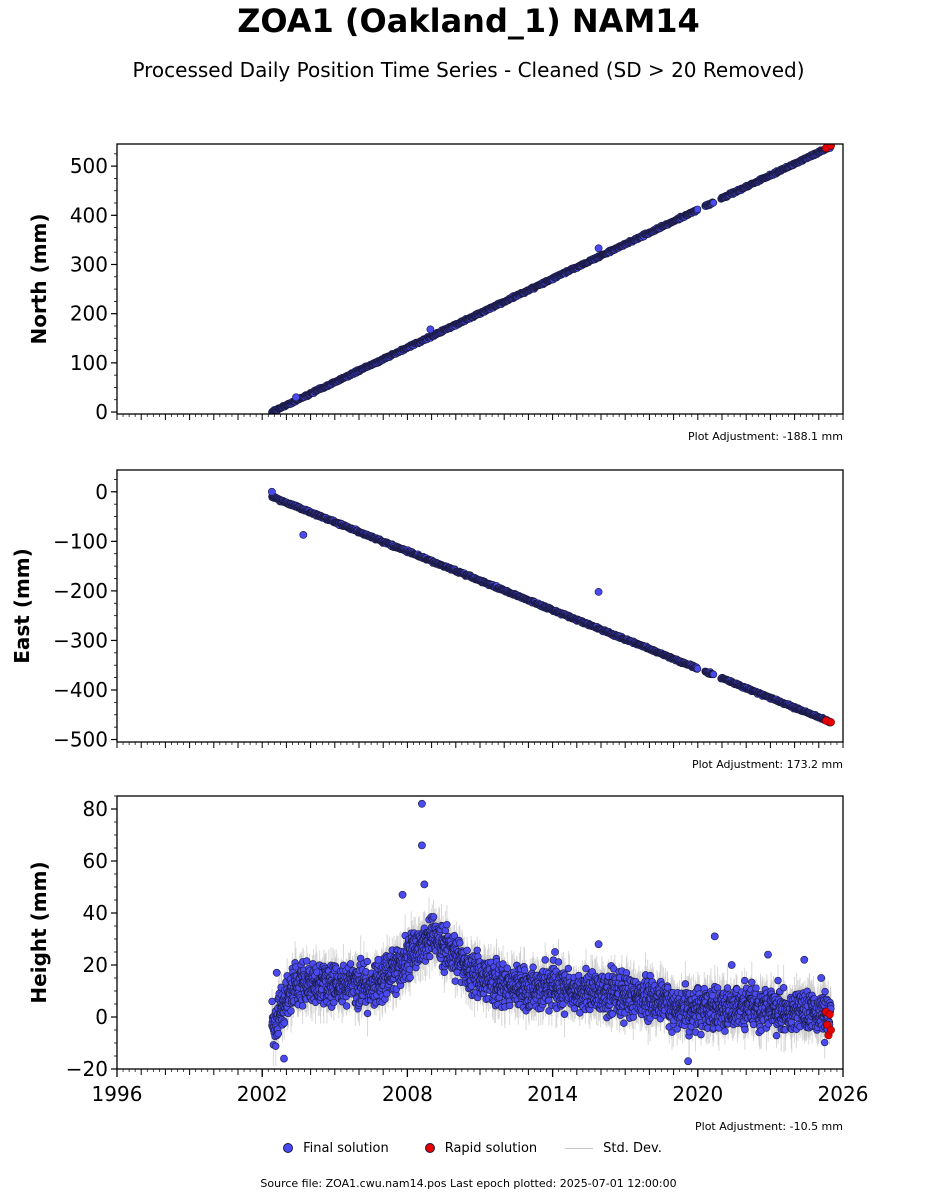 The height and width of the screenshot is (1200, 937). What do you see at coordinates (39, 278) in the screenshot?
I see `y-axis-label-north: North (mm)` at bounding box center [39, 278].